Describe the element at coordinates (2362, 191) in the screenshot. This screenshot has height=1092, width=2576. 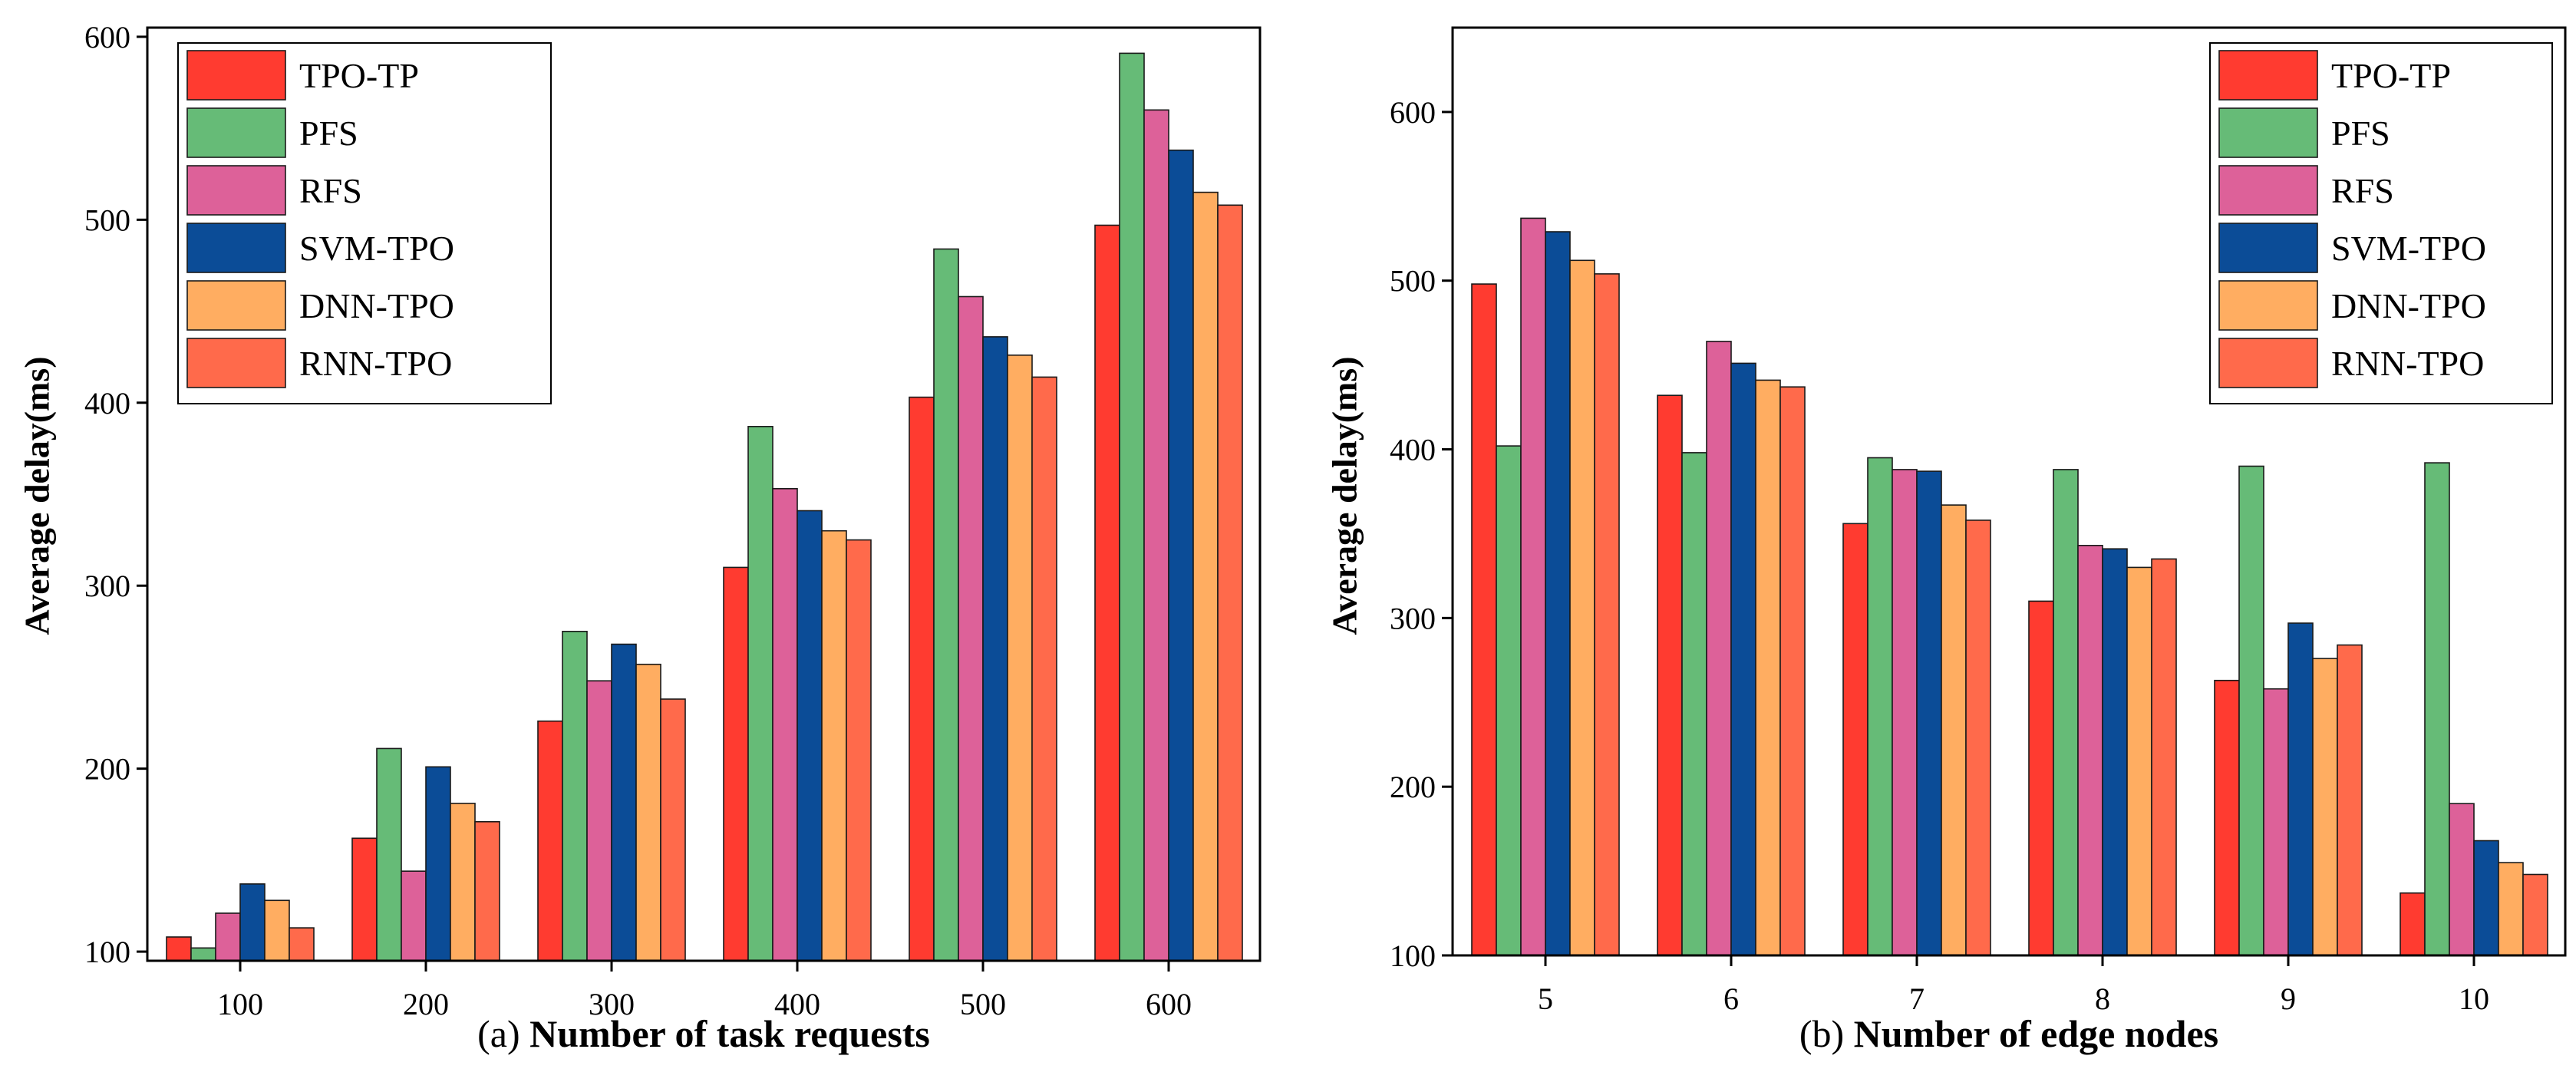
I see `legend-label-rfs: RFS` at that location.